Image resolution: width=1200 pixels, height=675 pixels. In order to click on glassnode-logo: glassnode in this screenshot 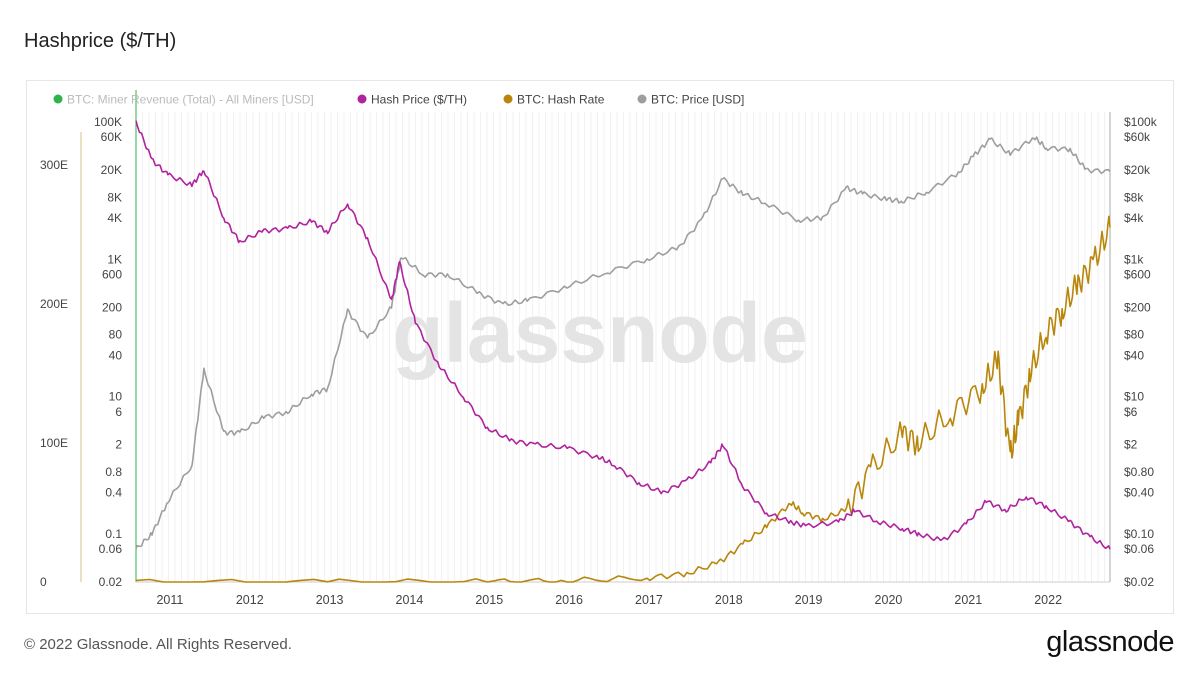, I will do `click(1110, 642)`.